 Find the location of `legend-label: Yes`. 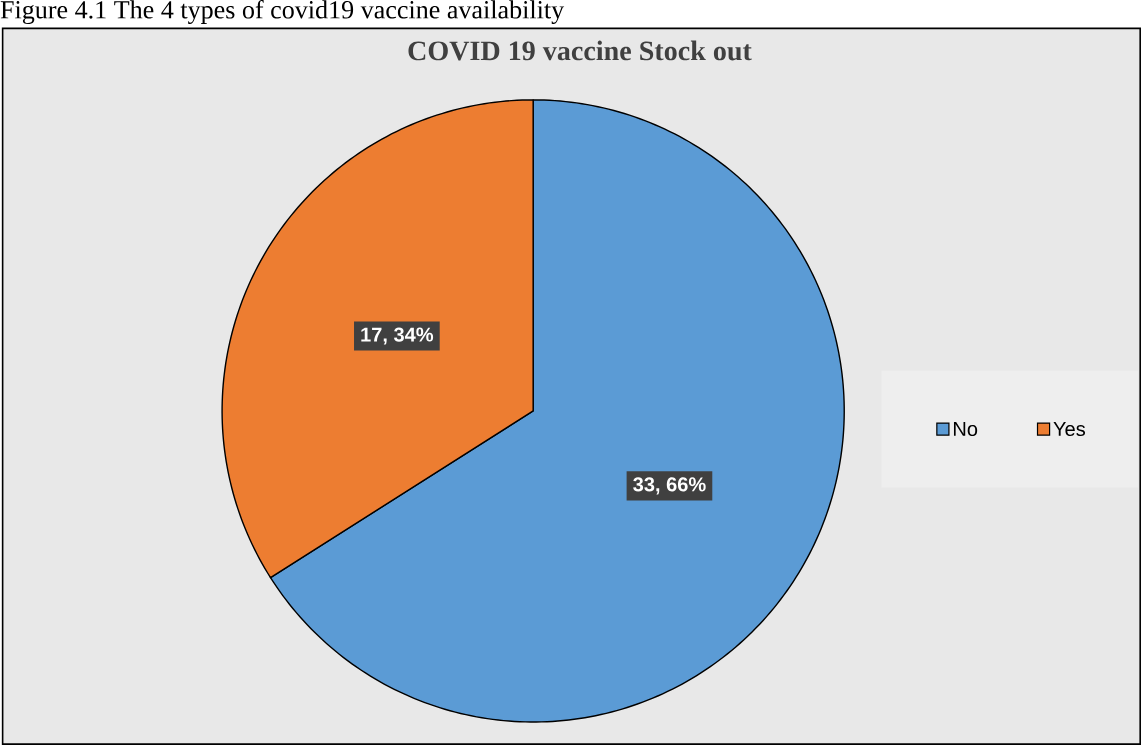

legend-label: Yes is located at coordinates (1069, 429).